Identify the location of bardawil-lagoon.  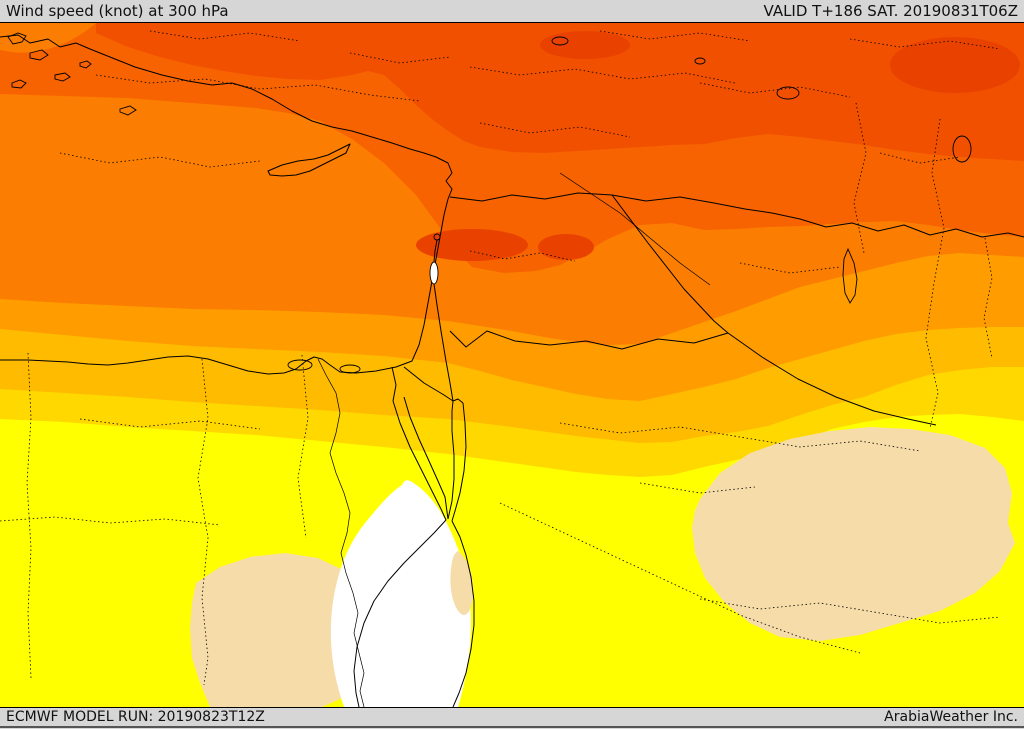
(350, 369).